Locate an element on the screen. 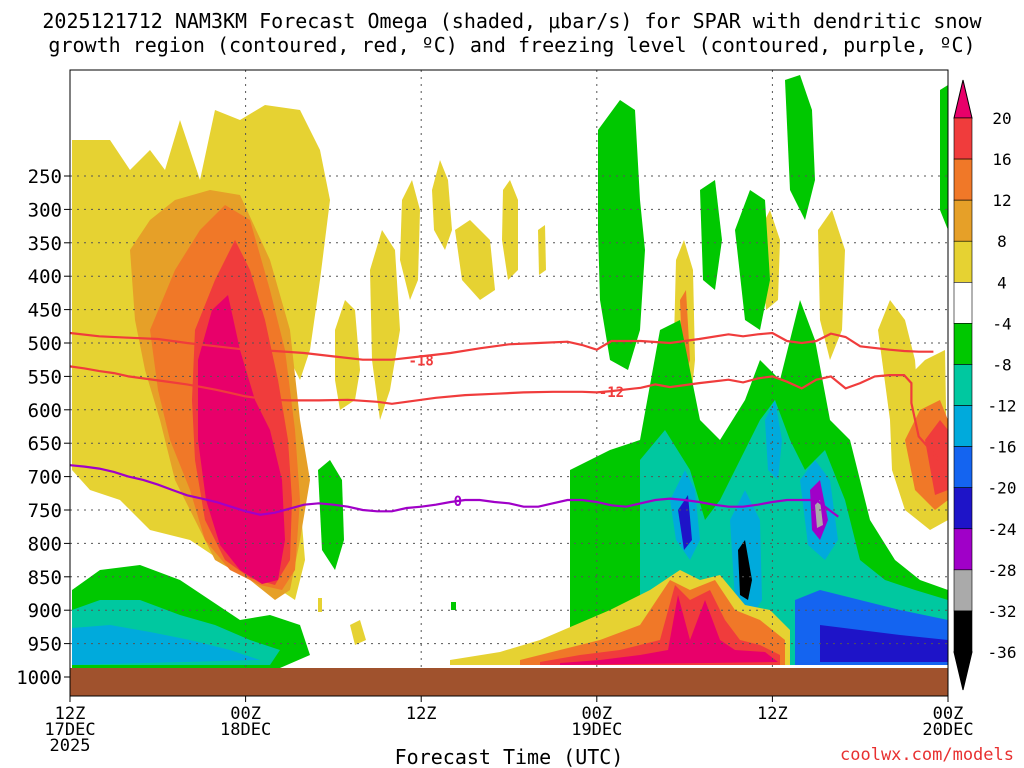  x-tick-label-0-2: 2025 is located at coordinates (70, 746).